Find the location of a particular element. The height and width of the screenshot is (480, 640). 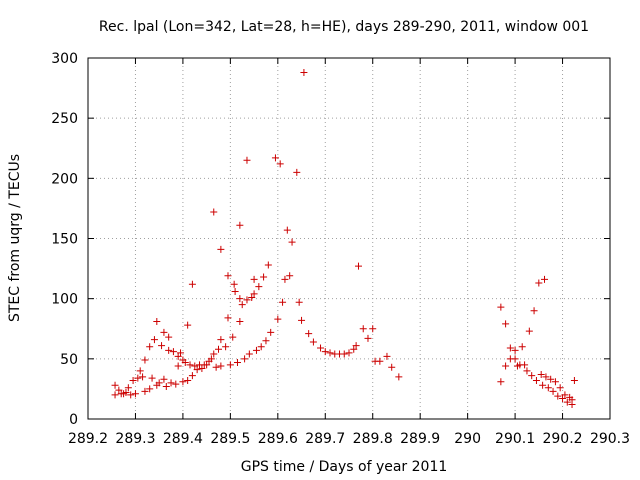

x-tick-label: 289.9 is located at coordinates (420, 439).